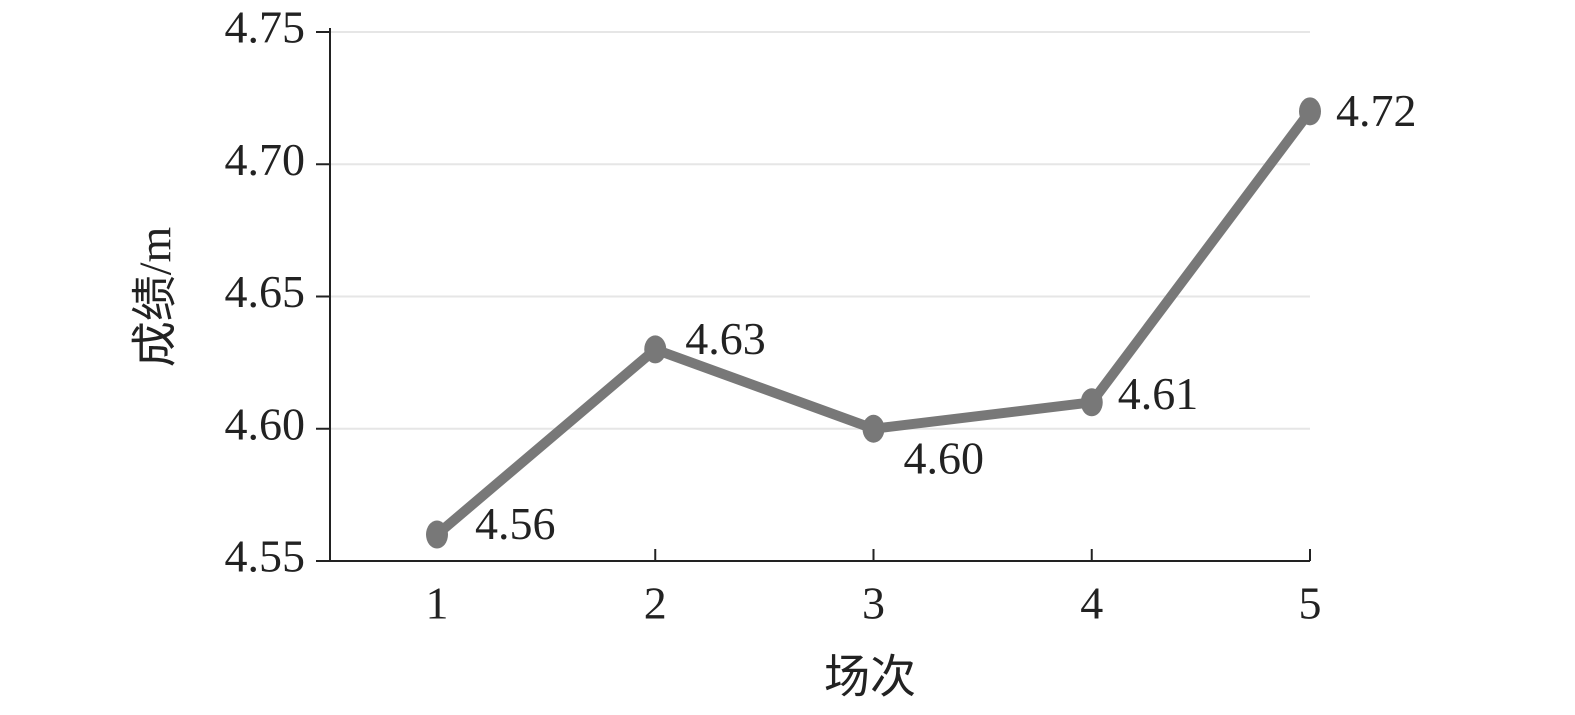  What do you see at coordinates (1376, 110) in the screenshot?
I see `data-label: 4.72` at bounding box center [1376, 110].